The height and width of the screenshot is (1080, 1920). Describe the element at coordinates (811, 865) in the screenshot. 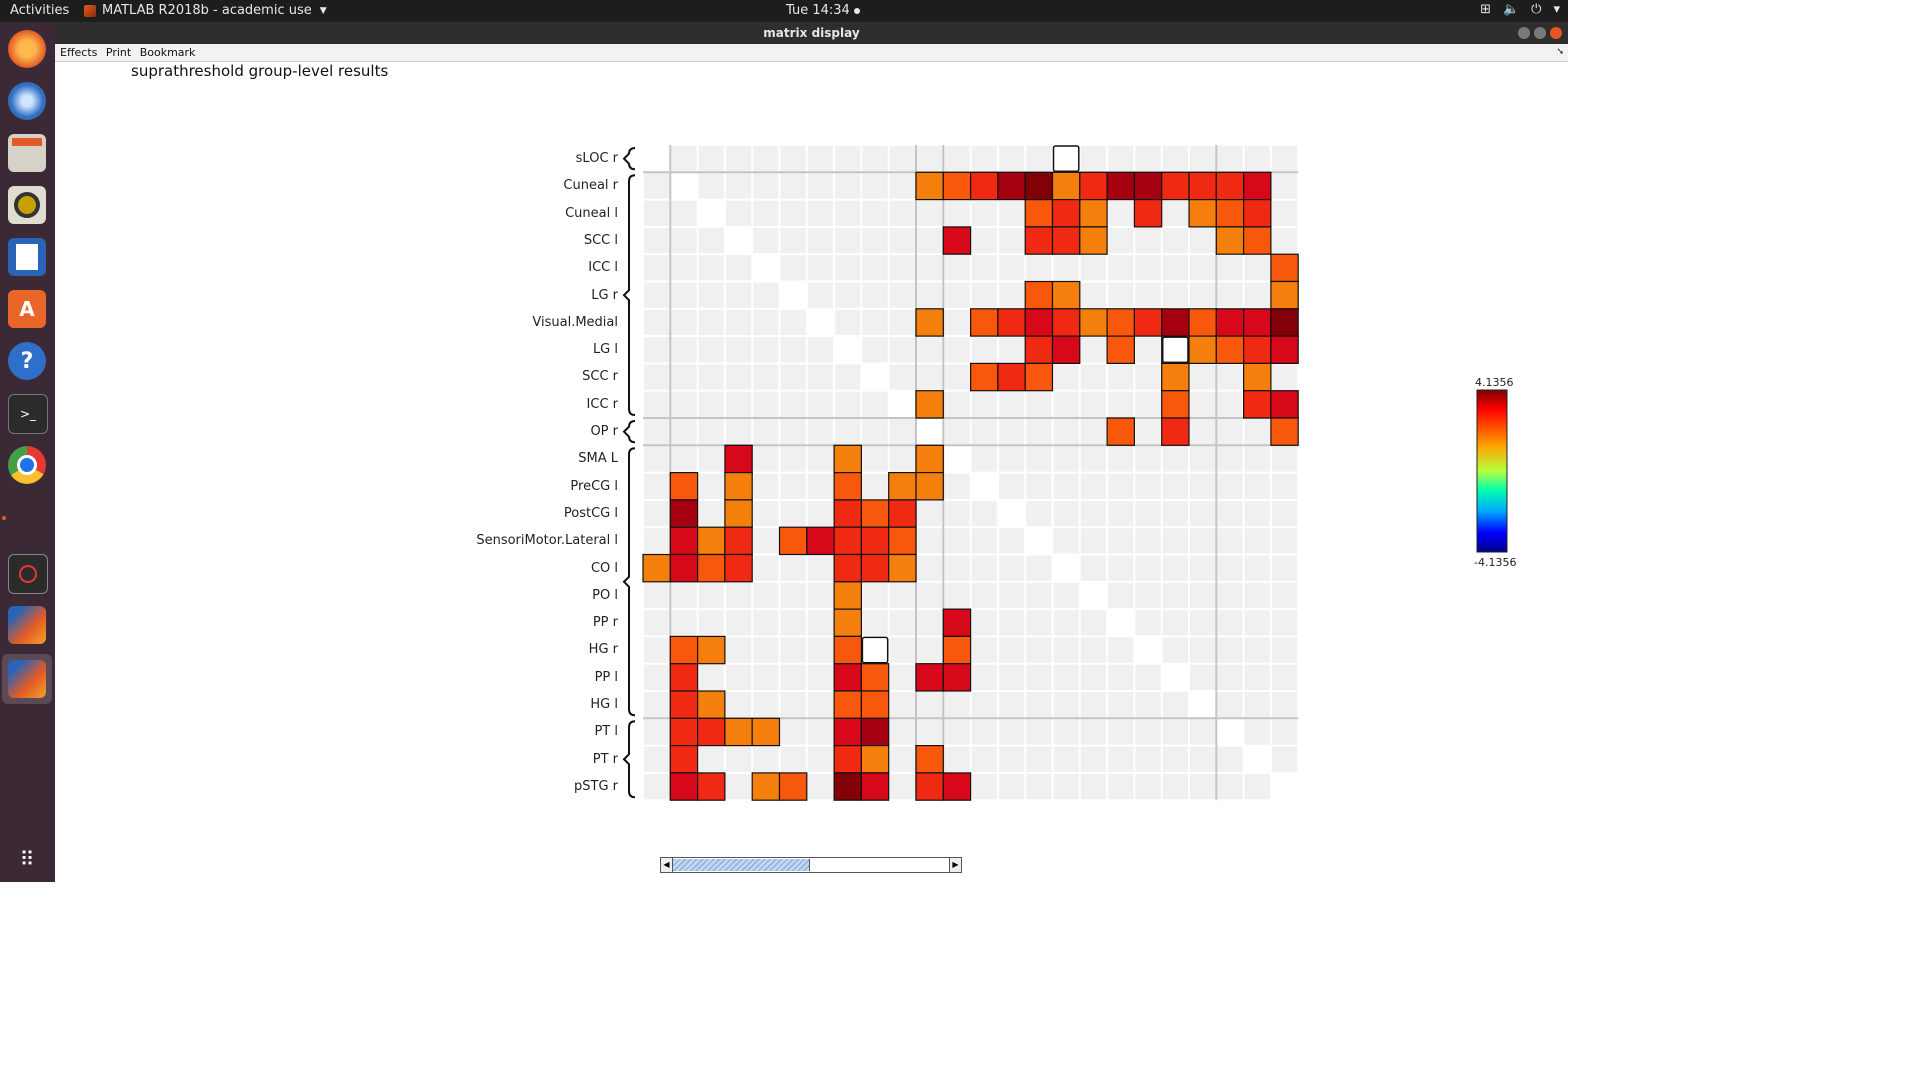

I see `horizontal-scrollbar: ◀ ▶` at that location.